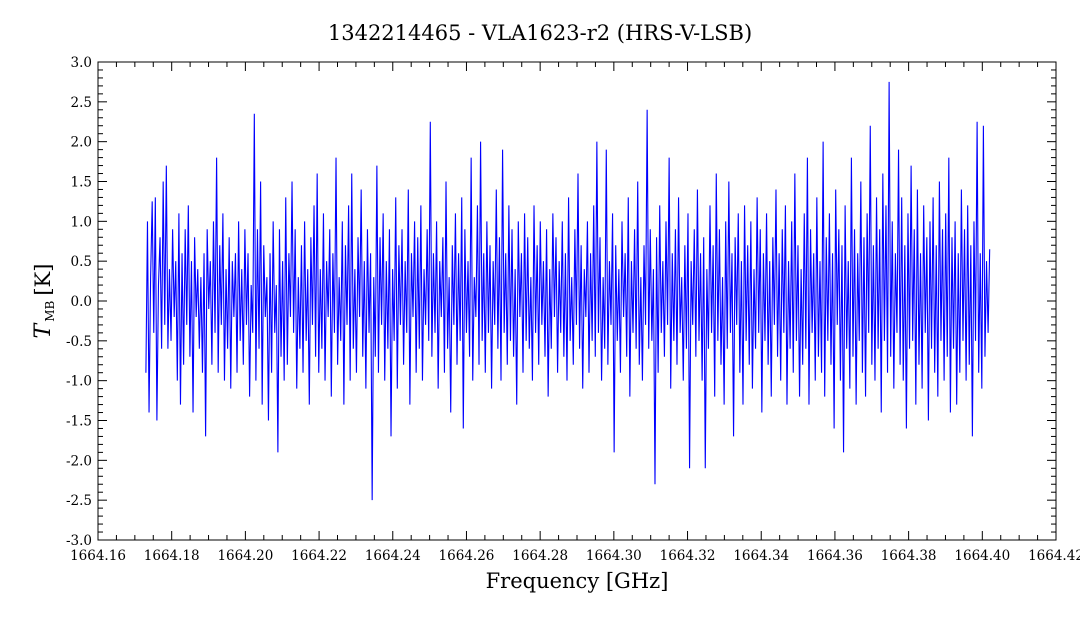 The height and width of the screenshot is (618, 1080). Describe the element at coordinates (835, 556) in the screenshot. I see `x-tick-label: 1664.36` at that location.